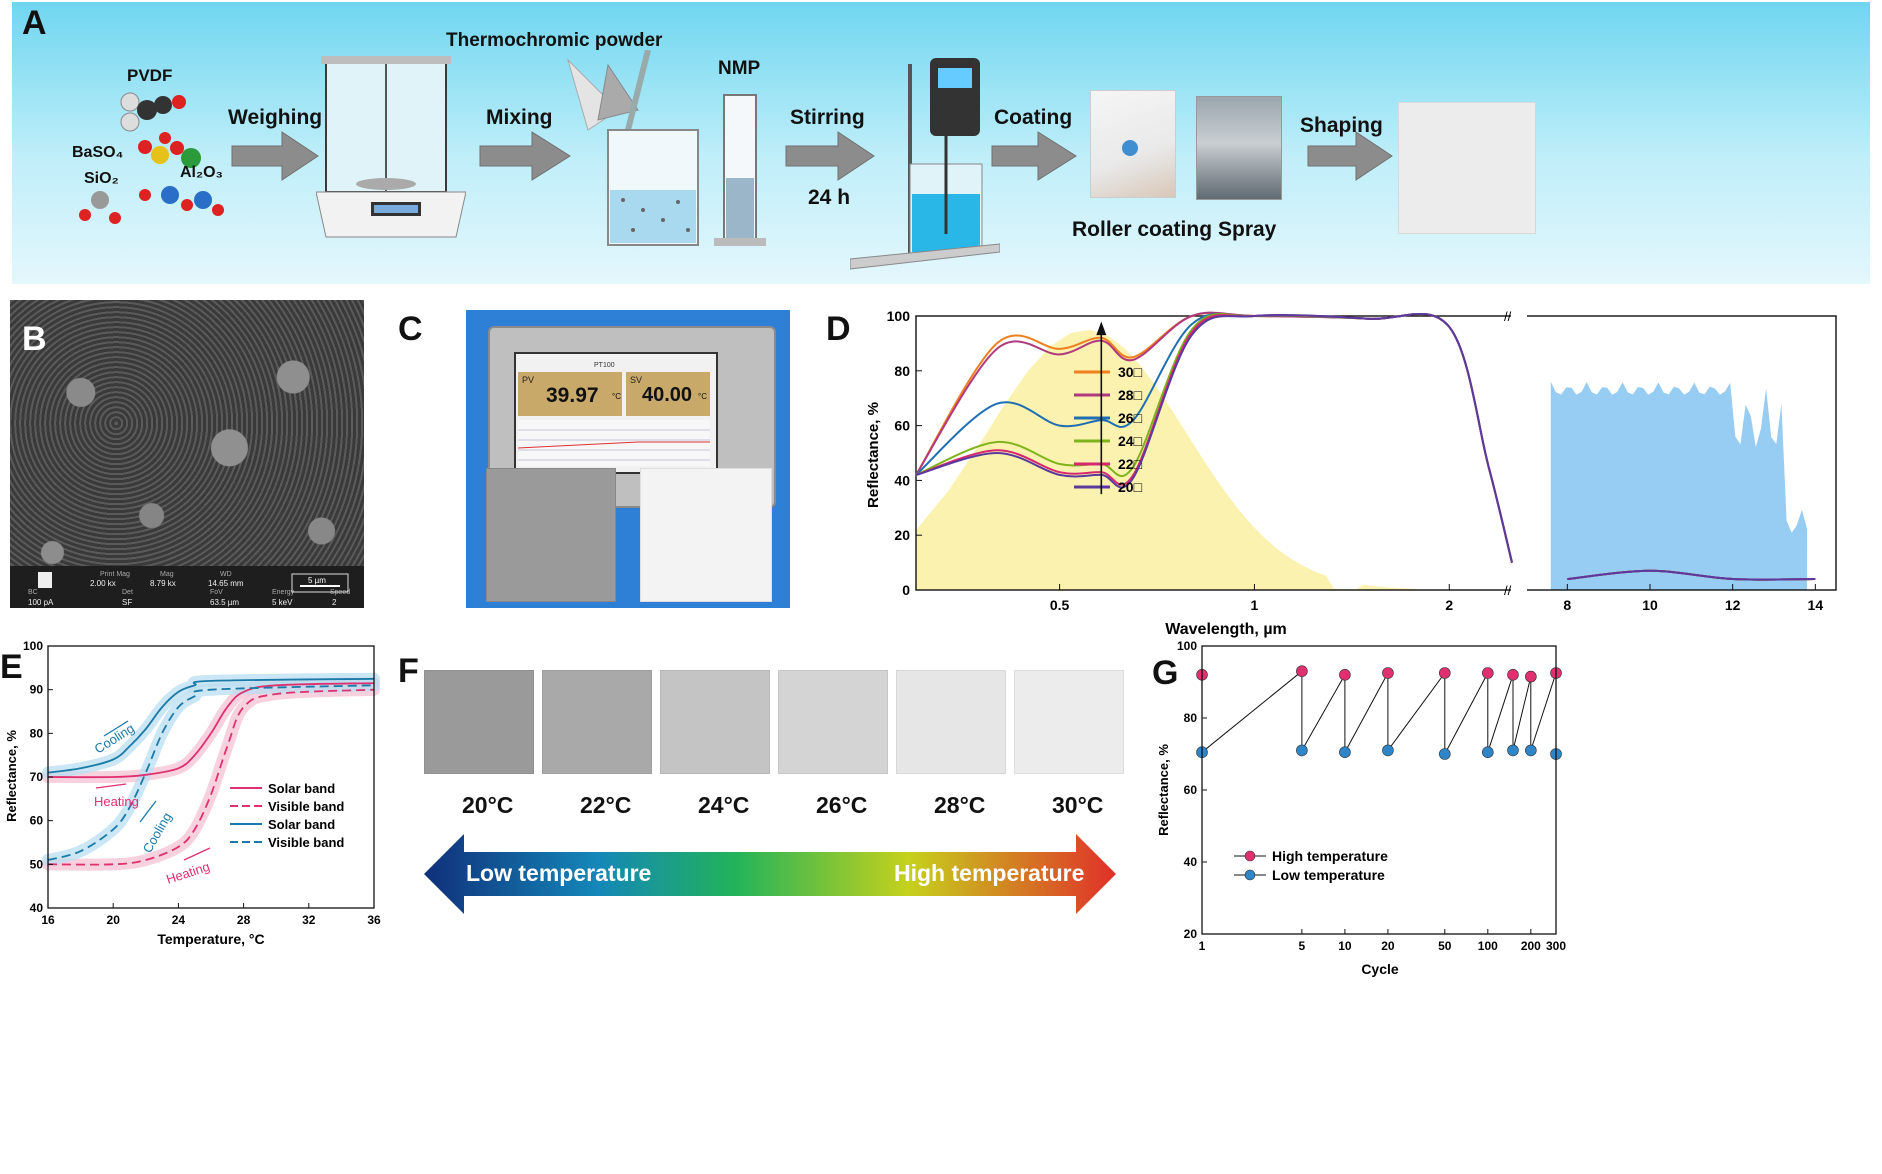 This screenshot has height=1174, width=1882. Describe the element at coordinates (740, 170) in the screenshot. I see `cylinder-illustration` at that location.